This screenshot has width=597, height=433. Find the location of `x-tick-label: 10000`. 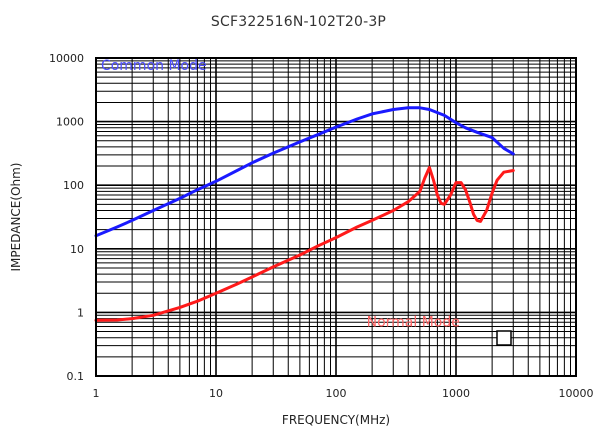

x-tick-label: 10000 is located at coordinates (576, 393).